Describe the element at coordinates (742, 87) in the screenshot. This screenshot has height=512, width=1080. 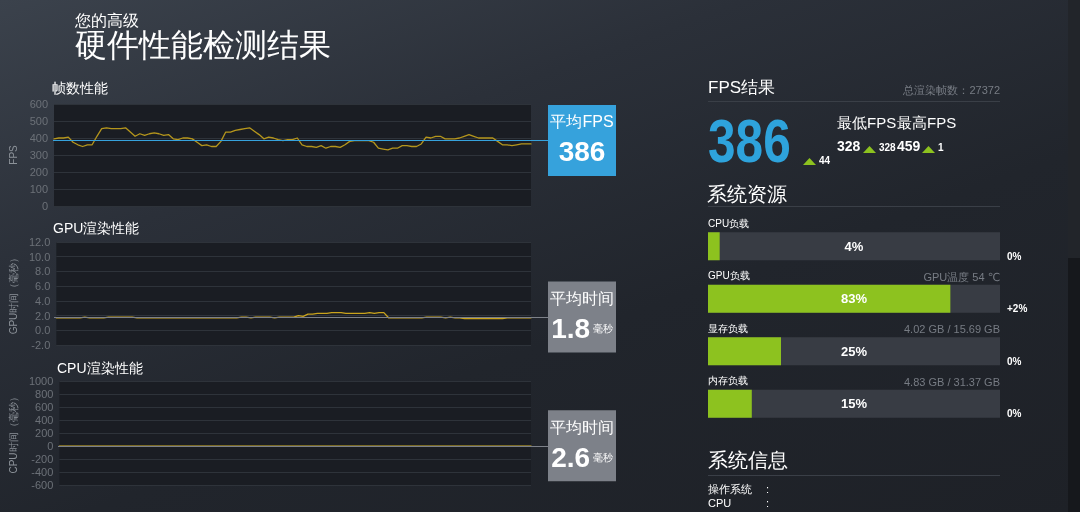
I see `text: FPS结果` at that location.